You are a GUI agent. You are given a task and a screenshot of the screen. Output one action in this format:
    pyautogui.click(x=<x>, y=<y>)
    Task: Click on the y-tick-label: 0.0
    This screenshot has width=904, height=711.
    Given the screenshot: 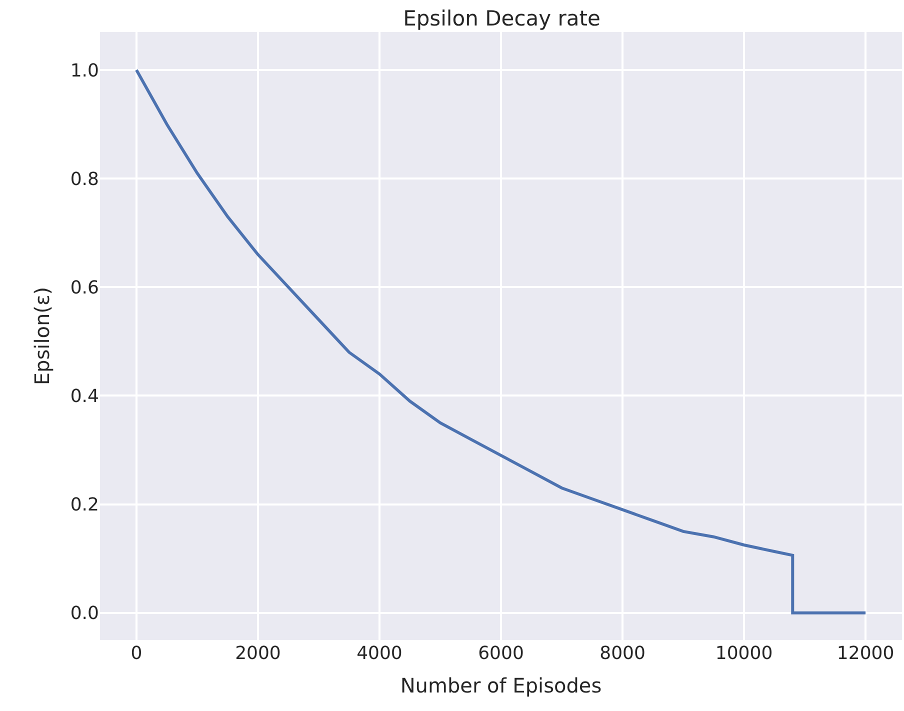 What is the action you would take?
    pyautogui.click(x=84, y=613)
    